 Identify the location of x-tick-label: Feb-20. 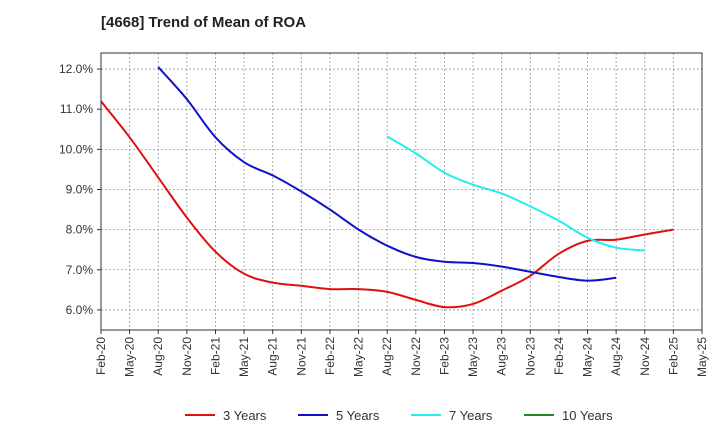
(101, 356).